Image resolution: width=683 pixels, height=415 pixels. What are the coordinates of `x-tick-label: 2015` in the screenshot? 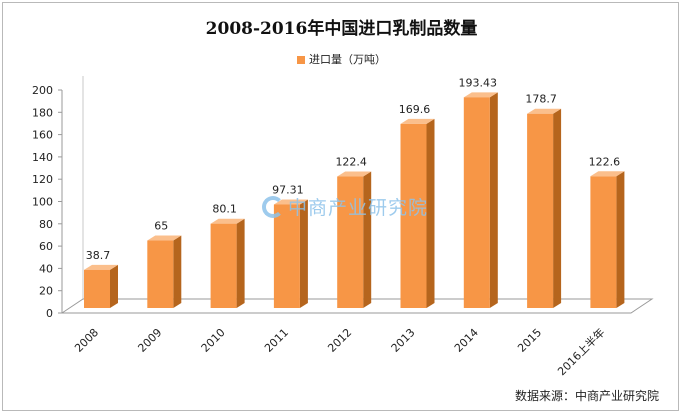 It's located at (529, 340).